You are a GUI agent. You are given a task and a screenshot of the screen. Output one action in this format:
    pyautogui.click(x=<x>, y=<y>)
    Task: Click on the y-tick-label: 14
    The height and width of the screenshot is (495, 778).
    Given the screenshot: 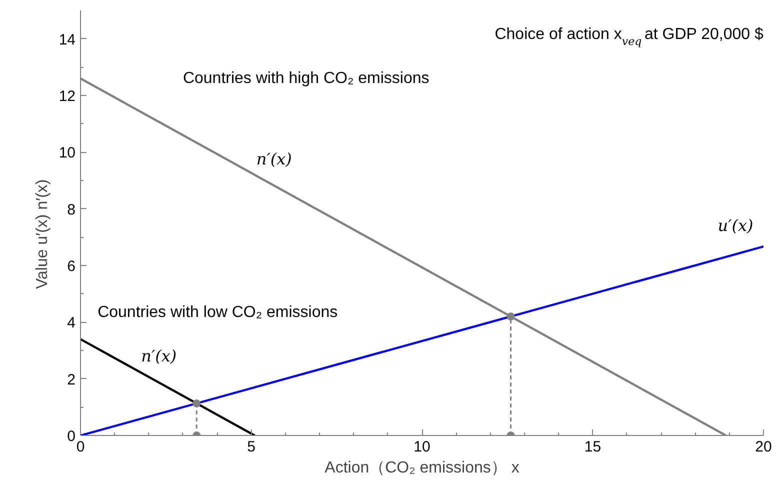 What is the action you would take?
    pyautogui.click(x=67, y=39)
    